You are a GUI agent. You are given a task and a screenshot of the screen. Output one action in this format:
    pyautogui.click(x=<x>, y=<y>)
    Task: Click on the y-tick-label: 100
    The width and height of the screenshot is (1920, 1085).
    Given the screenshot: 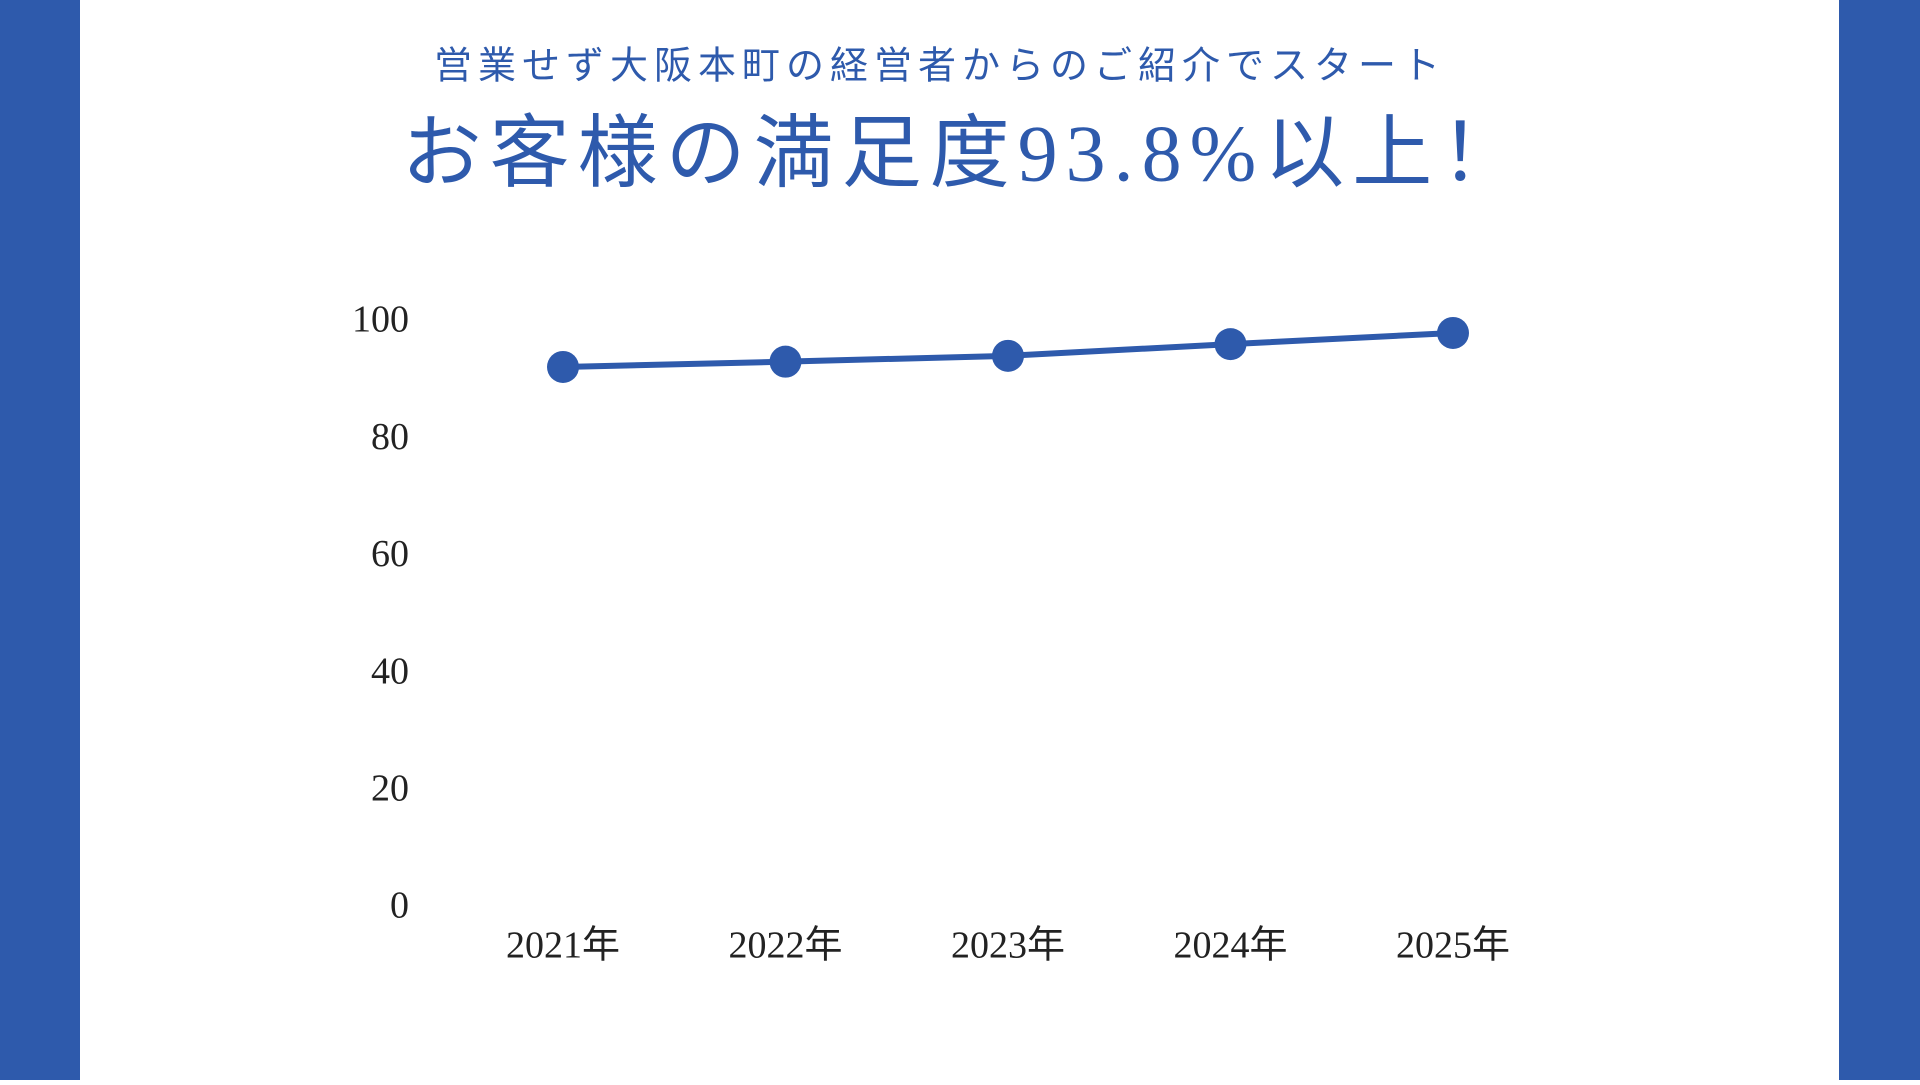 What is the action you would take?
    pyautogui.click(x=380, y=320)
    